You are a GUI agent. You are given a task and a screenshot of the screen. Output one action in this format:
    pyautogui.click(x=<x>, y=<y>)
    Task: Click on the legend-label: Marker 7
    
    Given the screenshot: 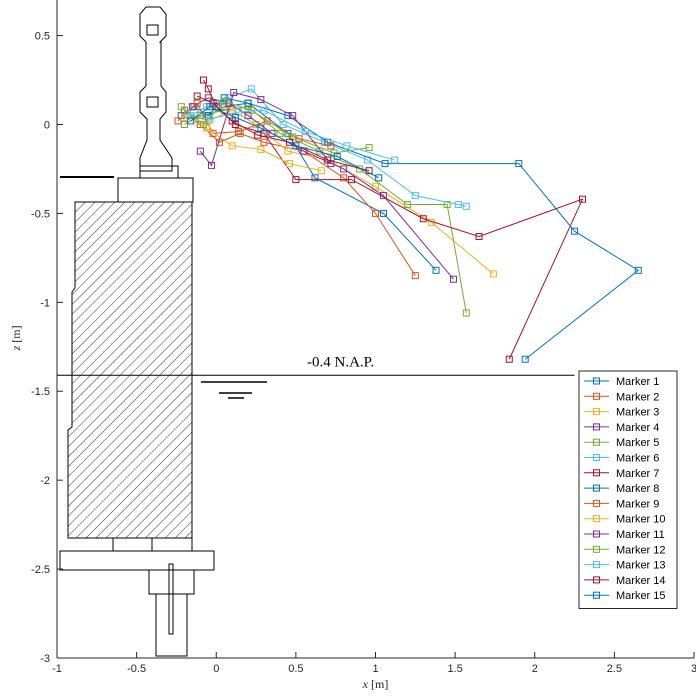 What is the action you would take?
    pyautogui.click(x=637, y=474)
    